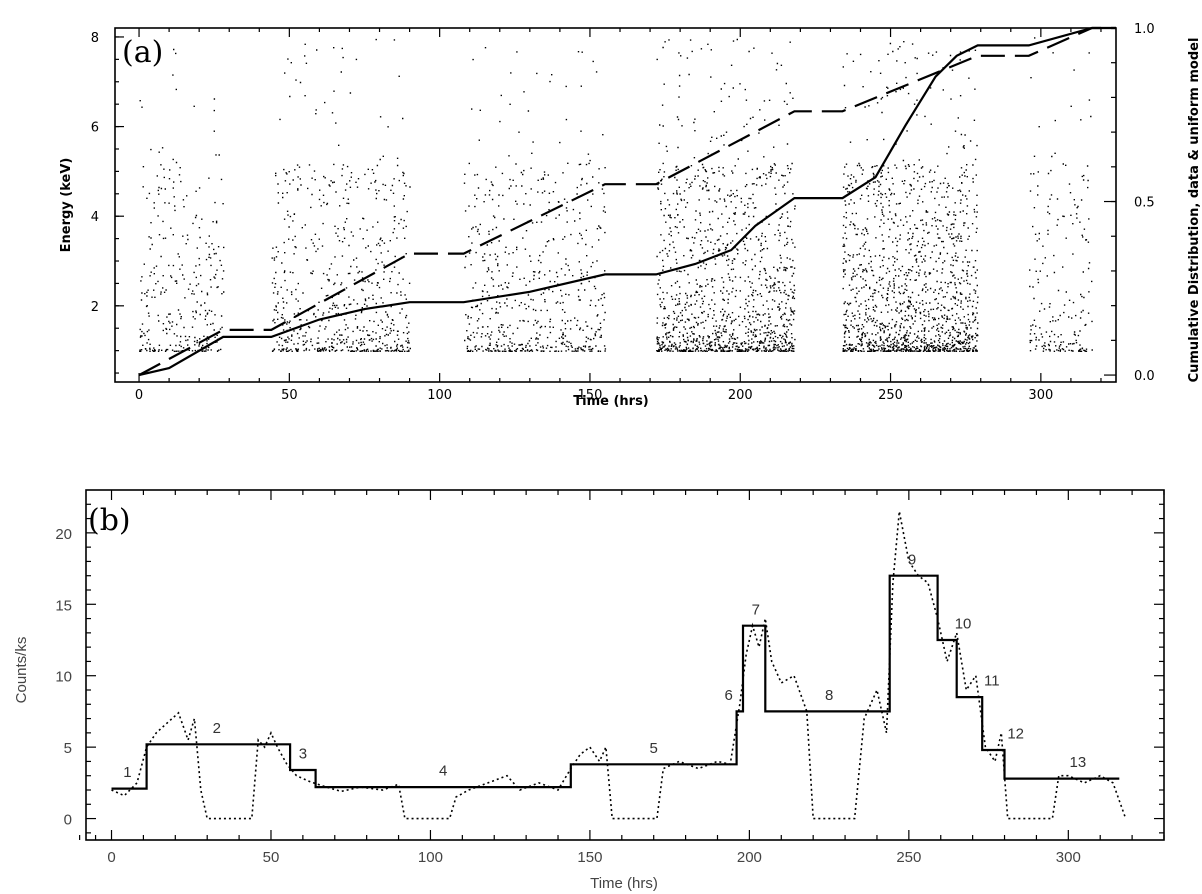 The width and height of the screenshot is (1202, 894). I want to click on y-tick-label: 4, so click(95, 217).